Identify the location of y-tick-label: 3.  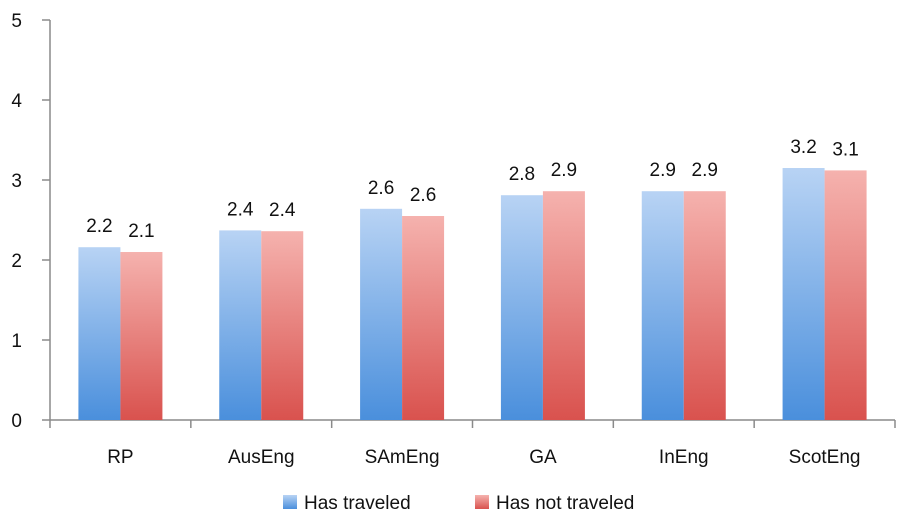
(16, 181).